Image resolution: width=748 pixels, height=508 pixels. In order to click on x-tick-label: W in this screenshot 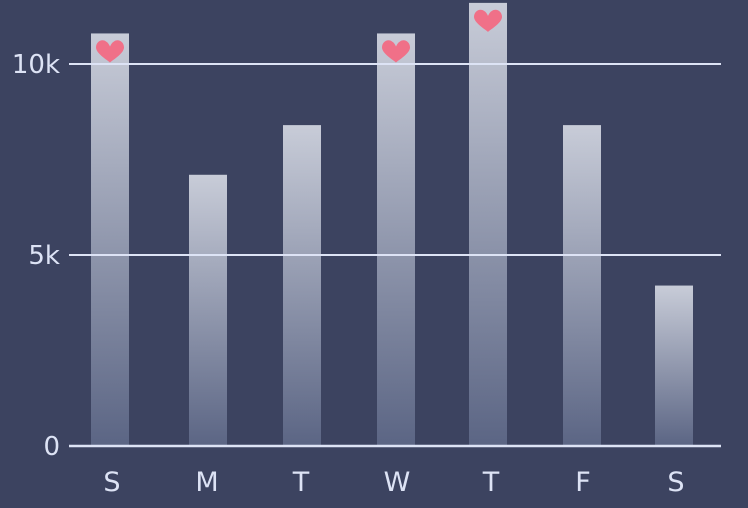, I will do `click(397, 482)`.